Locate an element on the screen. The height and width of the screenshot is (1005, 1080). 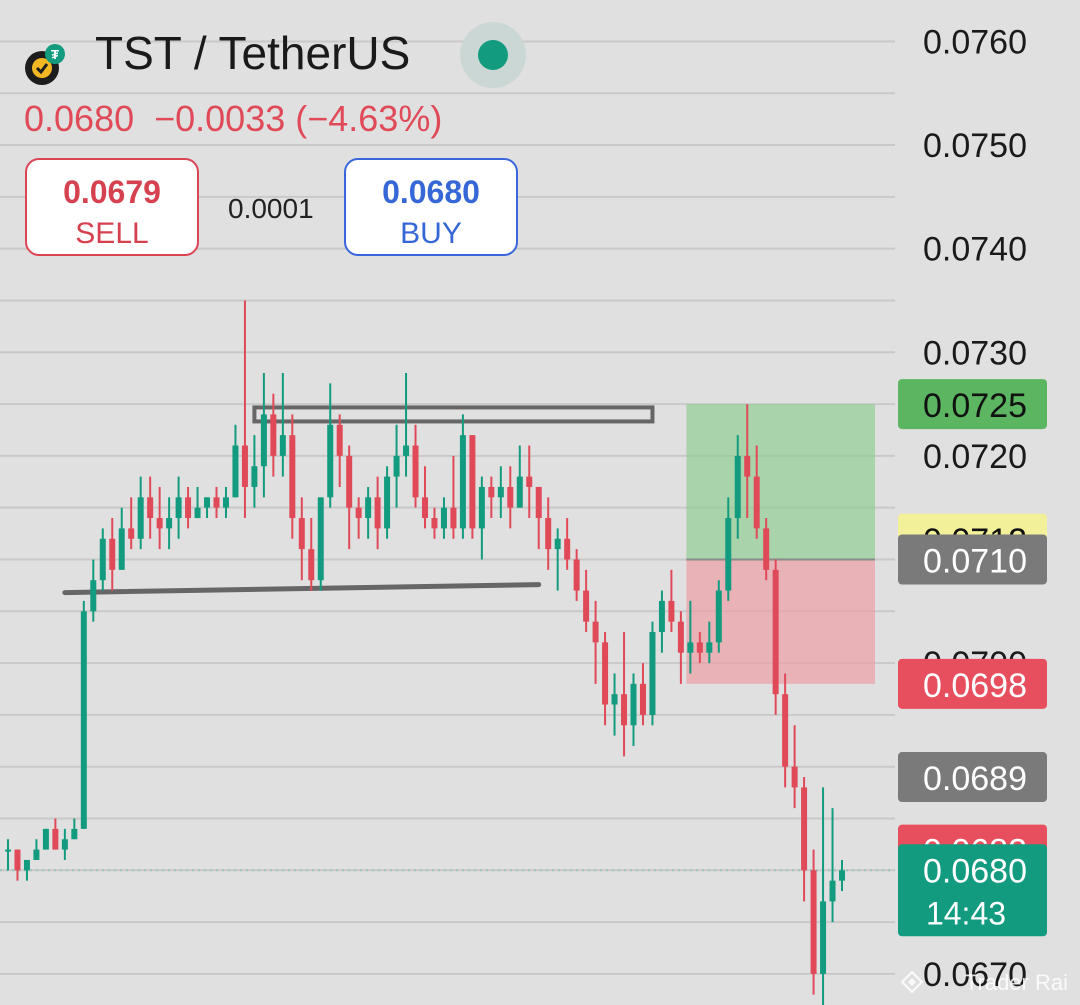
binance-watermark-icon is located at coordinates (912, 982).